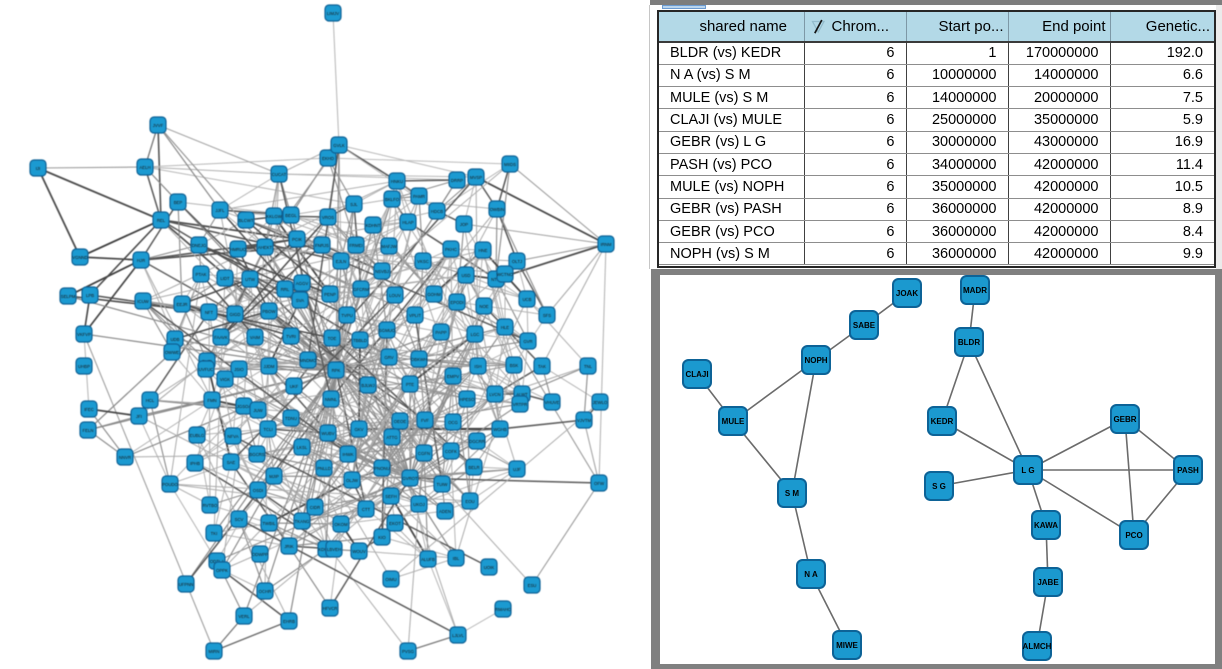  Describe the element at coordinates (182, 304) in the screenshot. I see `svg-text: EEJR` at that location.